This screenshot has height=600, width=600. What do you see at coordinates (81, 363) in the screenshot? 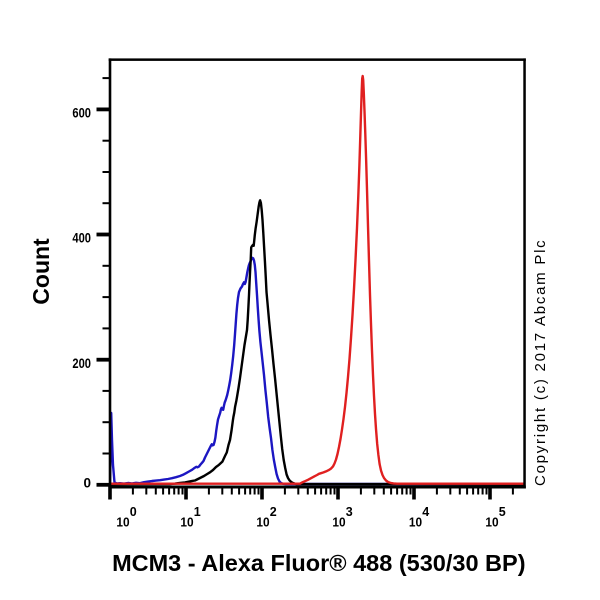
I see `svg-text: 200` at bounding box center [81, 363].